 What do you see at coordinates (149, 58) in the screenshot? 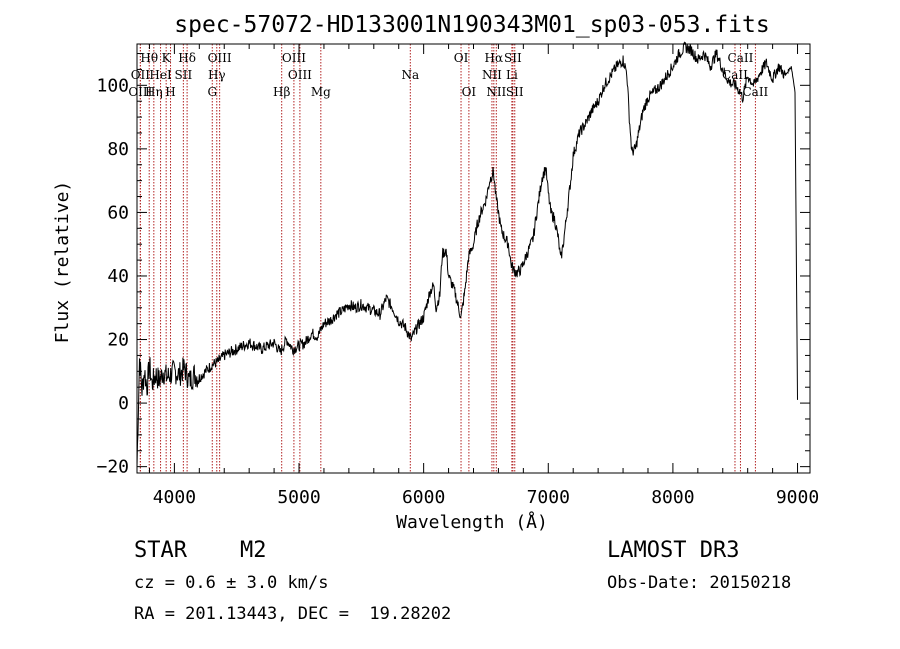
I see `marker-label-0: Hθ` at bounding box center [149, 58].